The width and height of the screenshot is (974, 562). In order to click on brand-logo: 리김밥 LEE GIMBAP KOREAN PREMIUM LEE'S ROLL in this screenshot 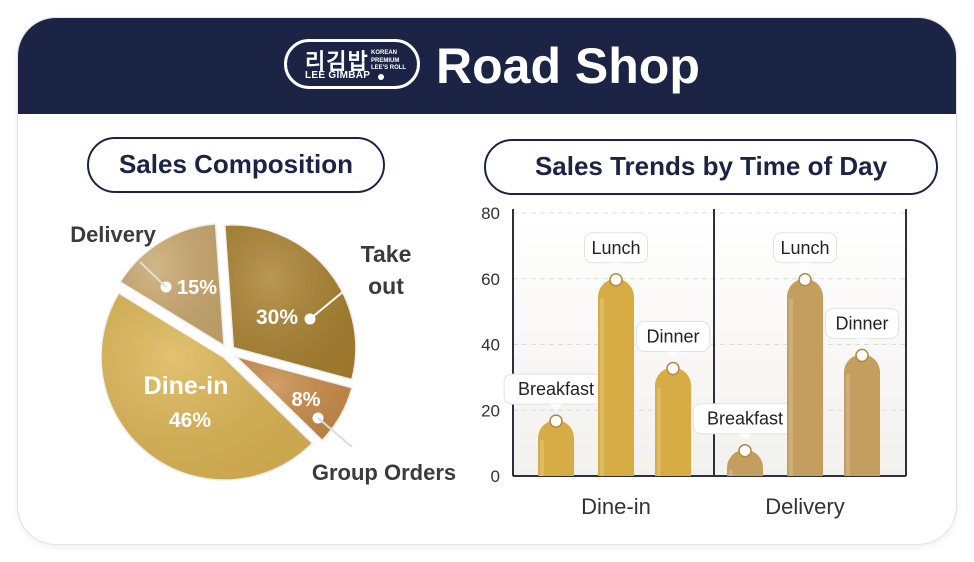, I will do `click(352, 64)`.